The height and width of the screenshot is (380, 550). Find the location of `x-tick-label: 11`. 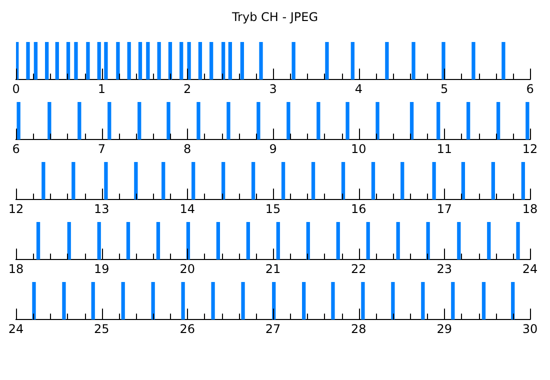

x-tick-label: 11 is located at coordinates (444, 149).